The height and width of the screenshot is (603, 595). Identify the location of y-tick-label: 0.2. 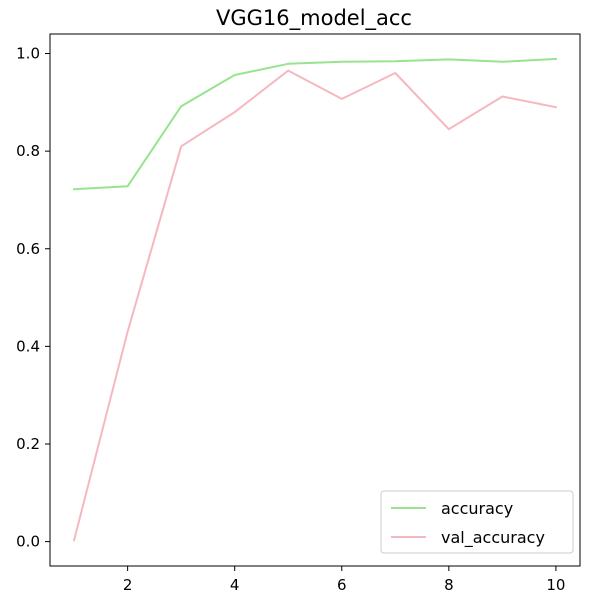
(28, 444).